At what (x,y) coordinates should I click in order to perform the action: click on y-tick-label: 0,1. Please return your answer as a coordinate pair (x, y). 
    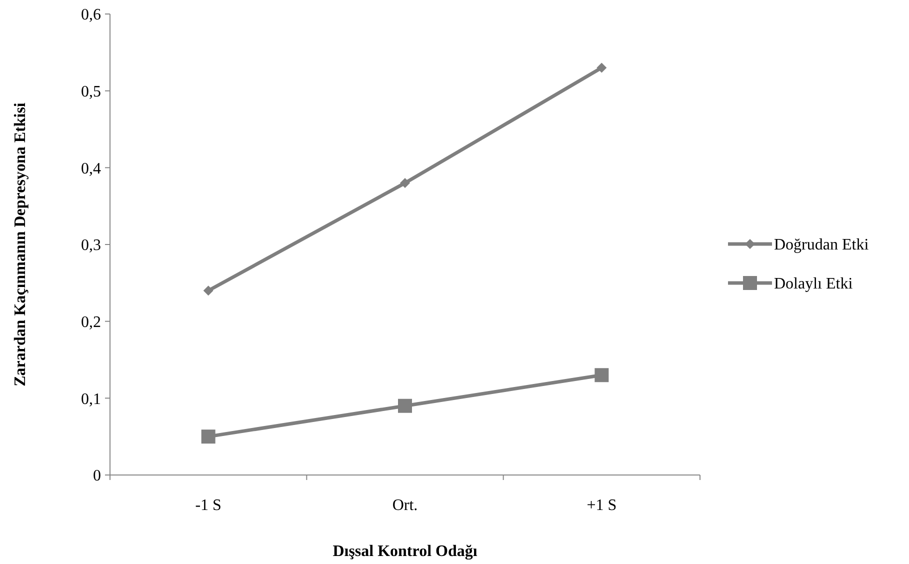
    Looking at the image, I should click on (91, 399).